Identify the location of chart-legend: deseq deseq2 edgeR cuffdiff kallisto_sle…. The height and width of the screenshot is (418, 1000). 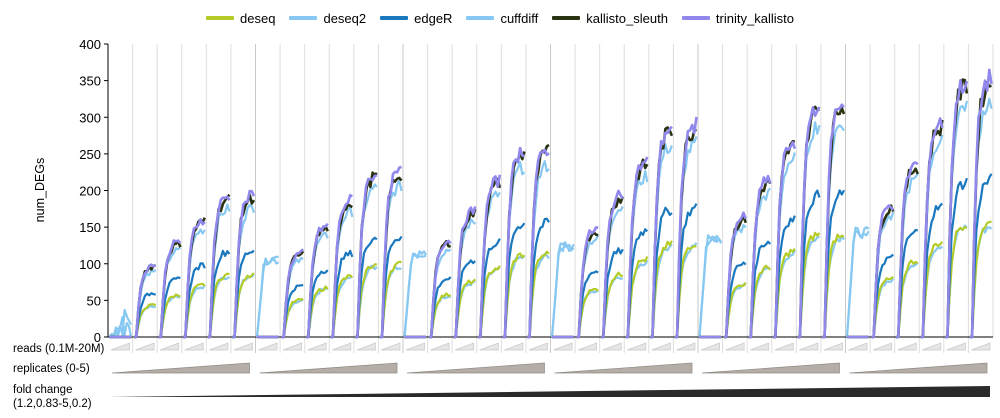
(500, 18).